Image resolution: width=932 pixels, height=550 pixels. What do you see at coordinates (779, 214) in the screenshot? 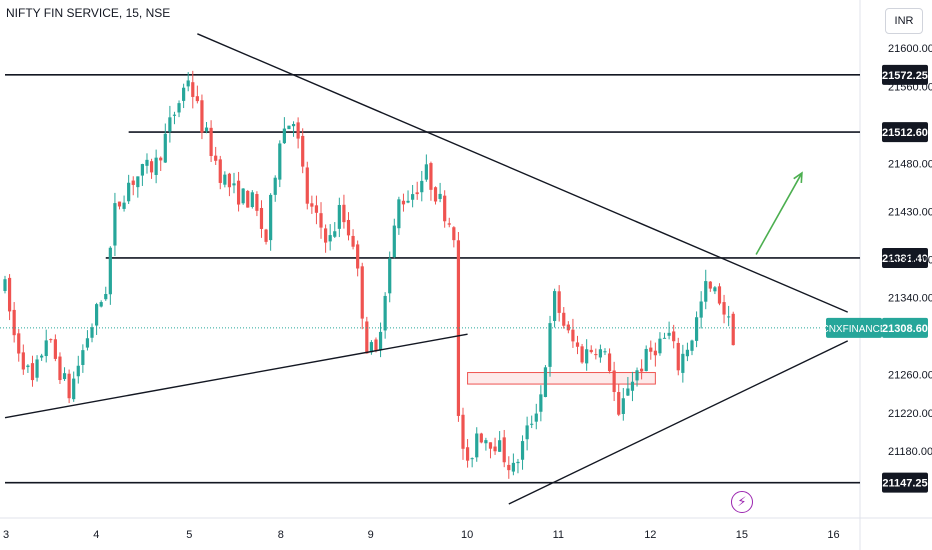
I see `arrow-shaft` at bounding box center [779, 214].